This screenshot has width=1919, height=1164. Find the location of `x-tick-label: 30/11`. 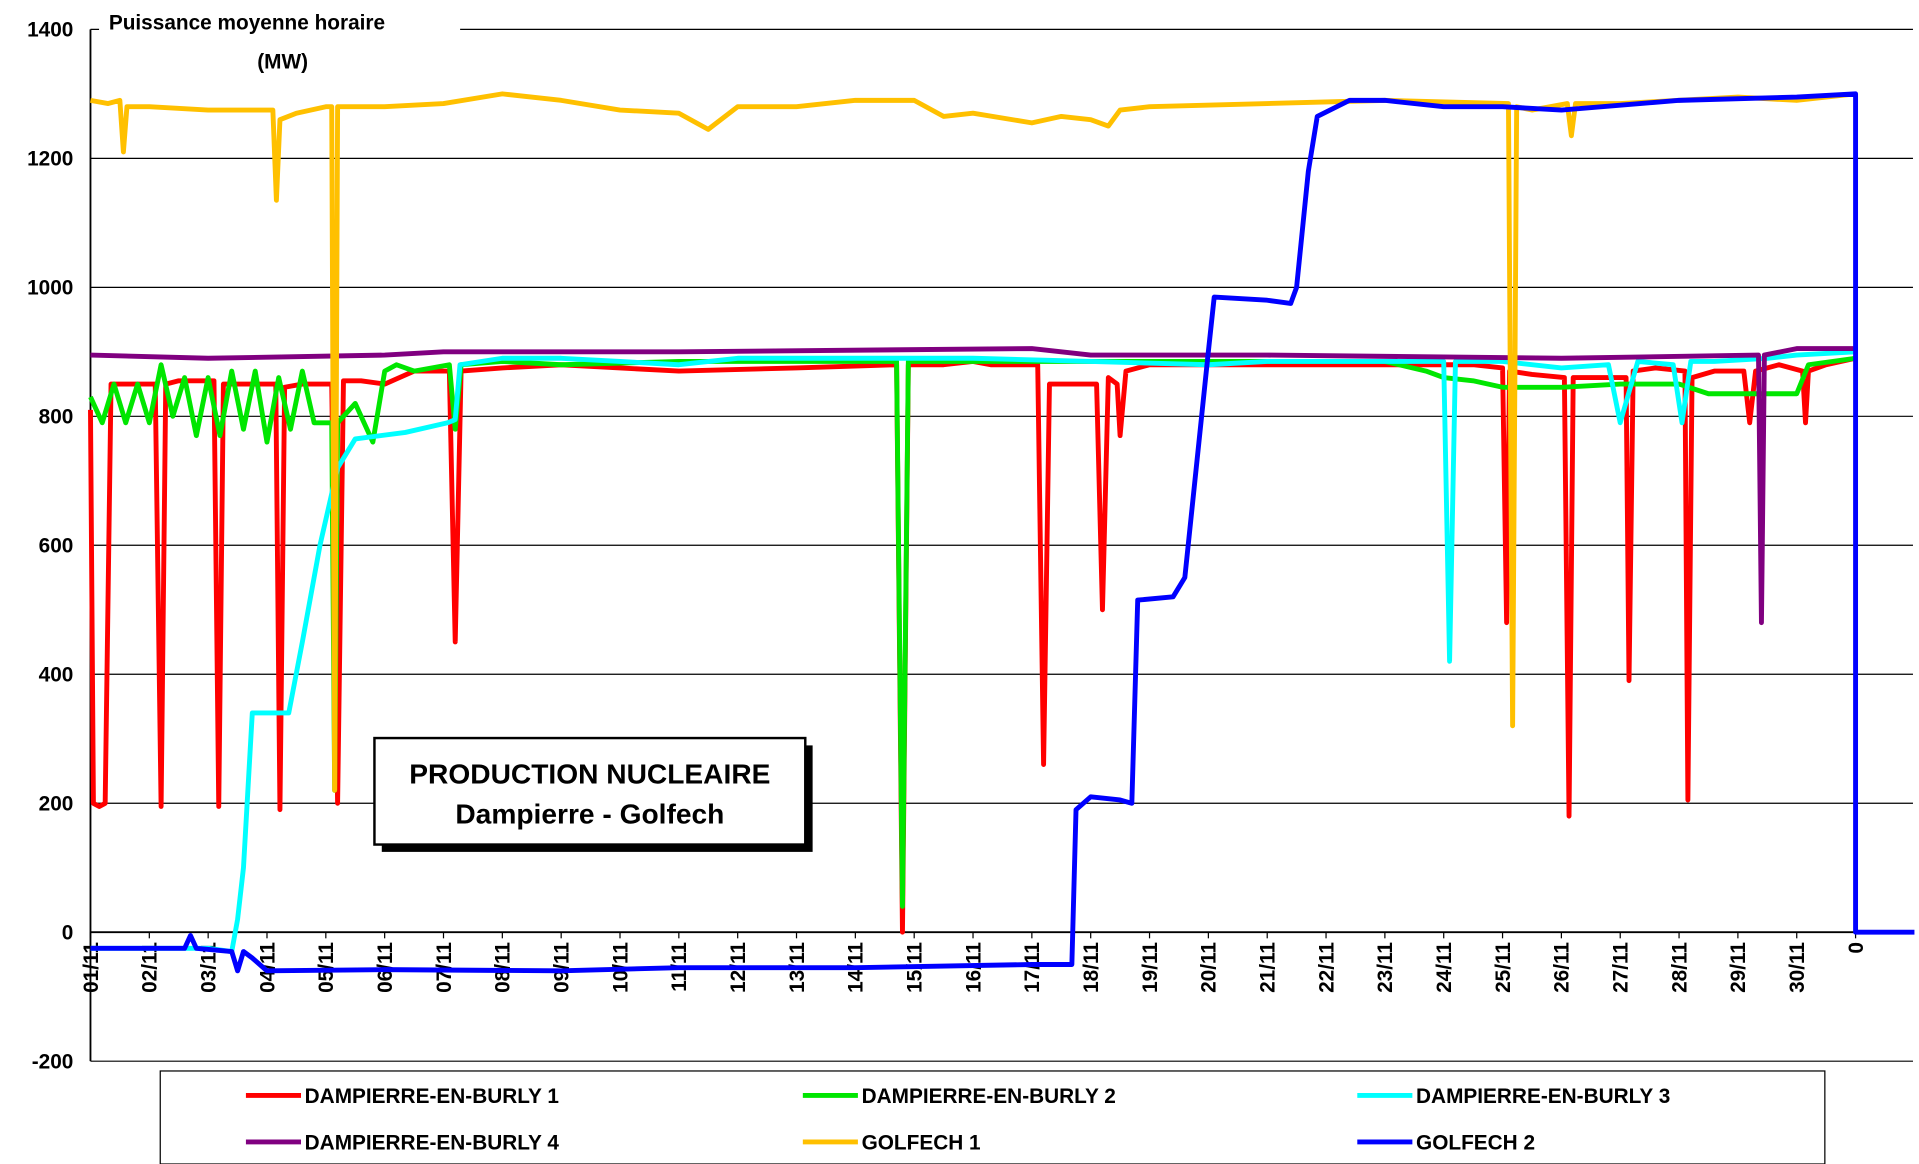

x-tick-label: 30/11 is located at coordinates (1797, 967).